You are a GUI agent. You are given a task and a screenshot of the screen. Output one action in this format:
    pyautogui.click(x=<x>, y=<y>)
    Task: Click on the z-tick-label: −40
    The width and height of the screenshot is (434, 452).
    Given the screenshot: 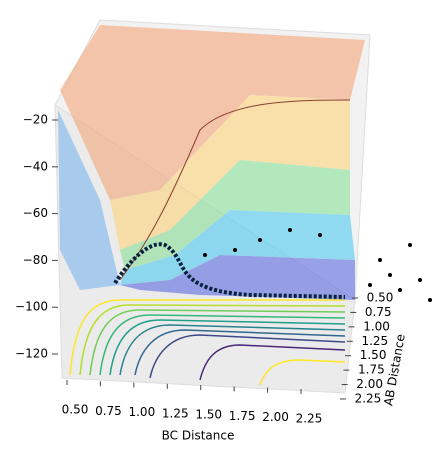 What is the action you would take?
    pyautogui.click(x=35, y=166)
    